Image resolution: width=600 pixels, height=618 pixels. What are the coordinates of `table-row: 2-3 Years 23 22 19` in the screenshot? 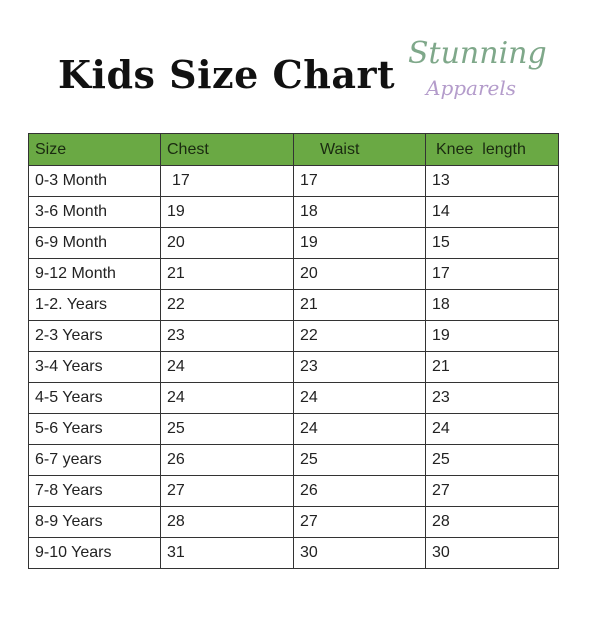 It's located at (293, 336).